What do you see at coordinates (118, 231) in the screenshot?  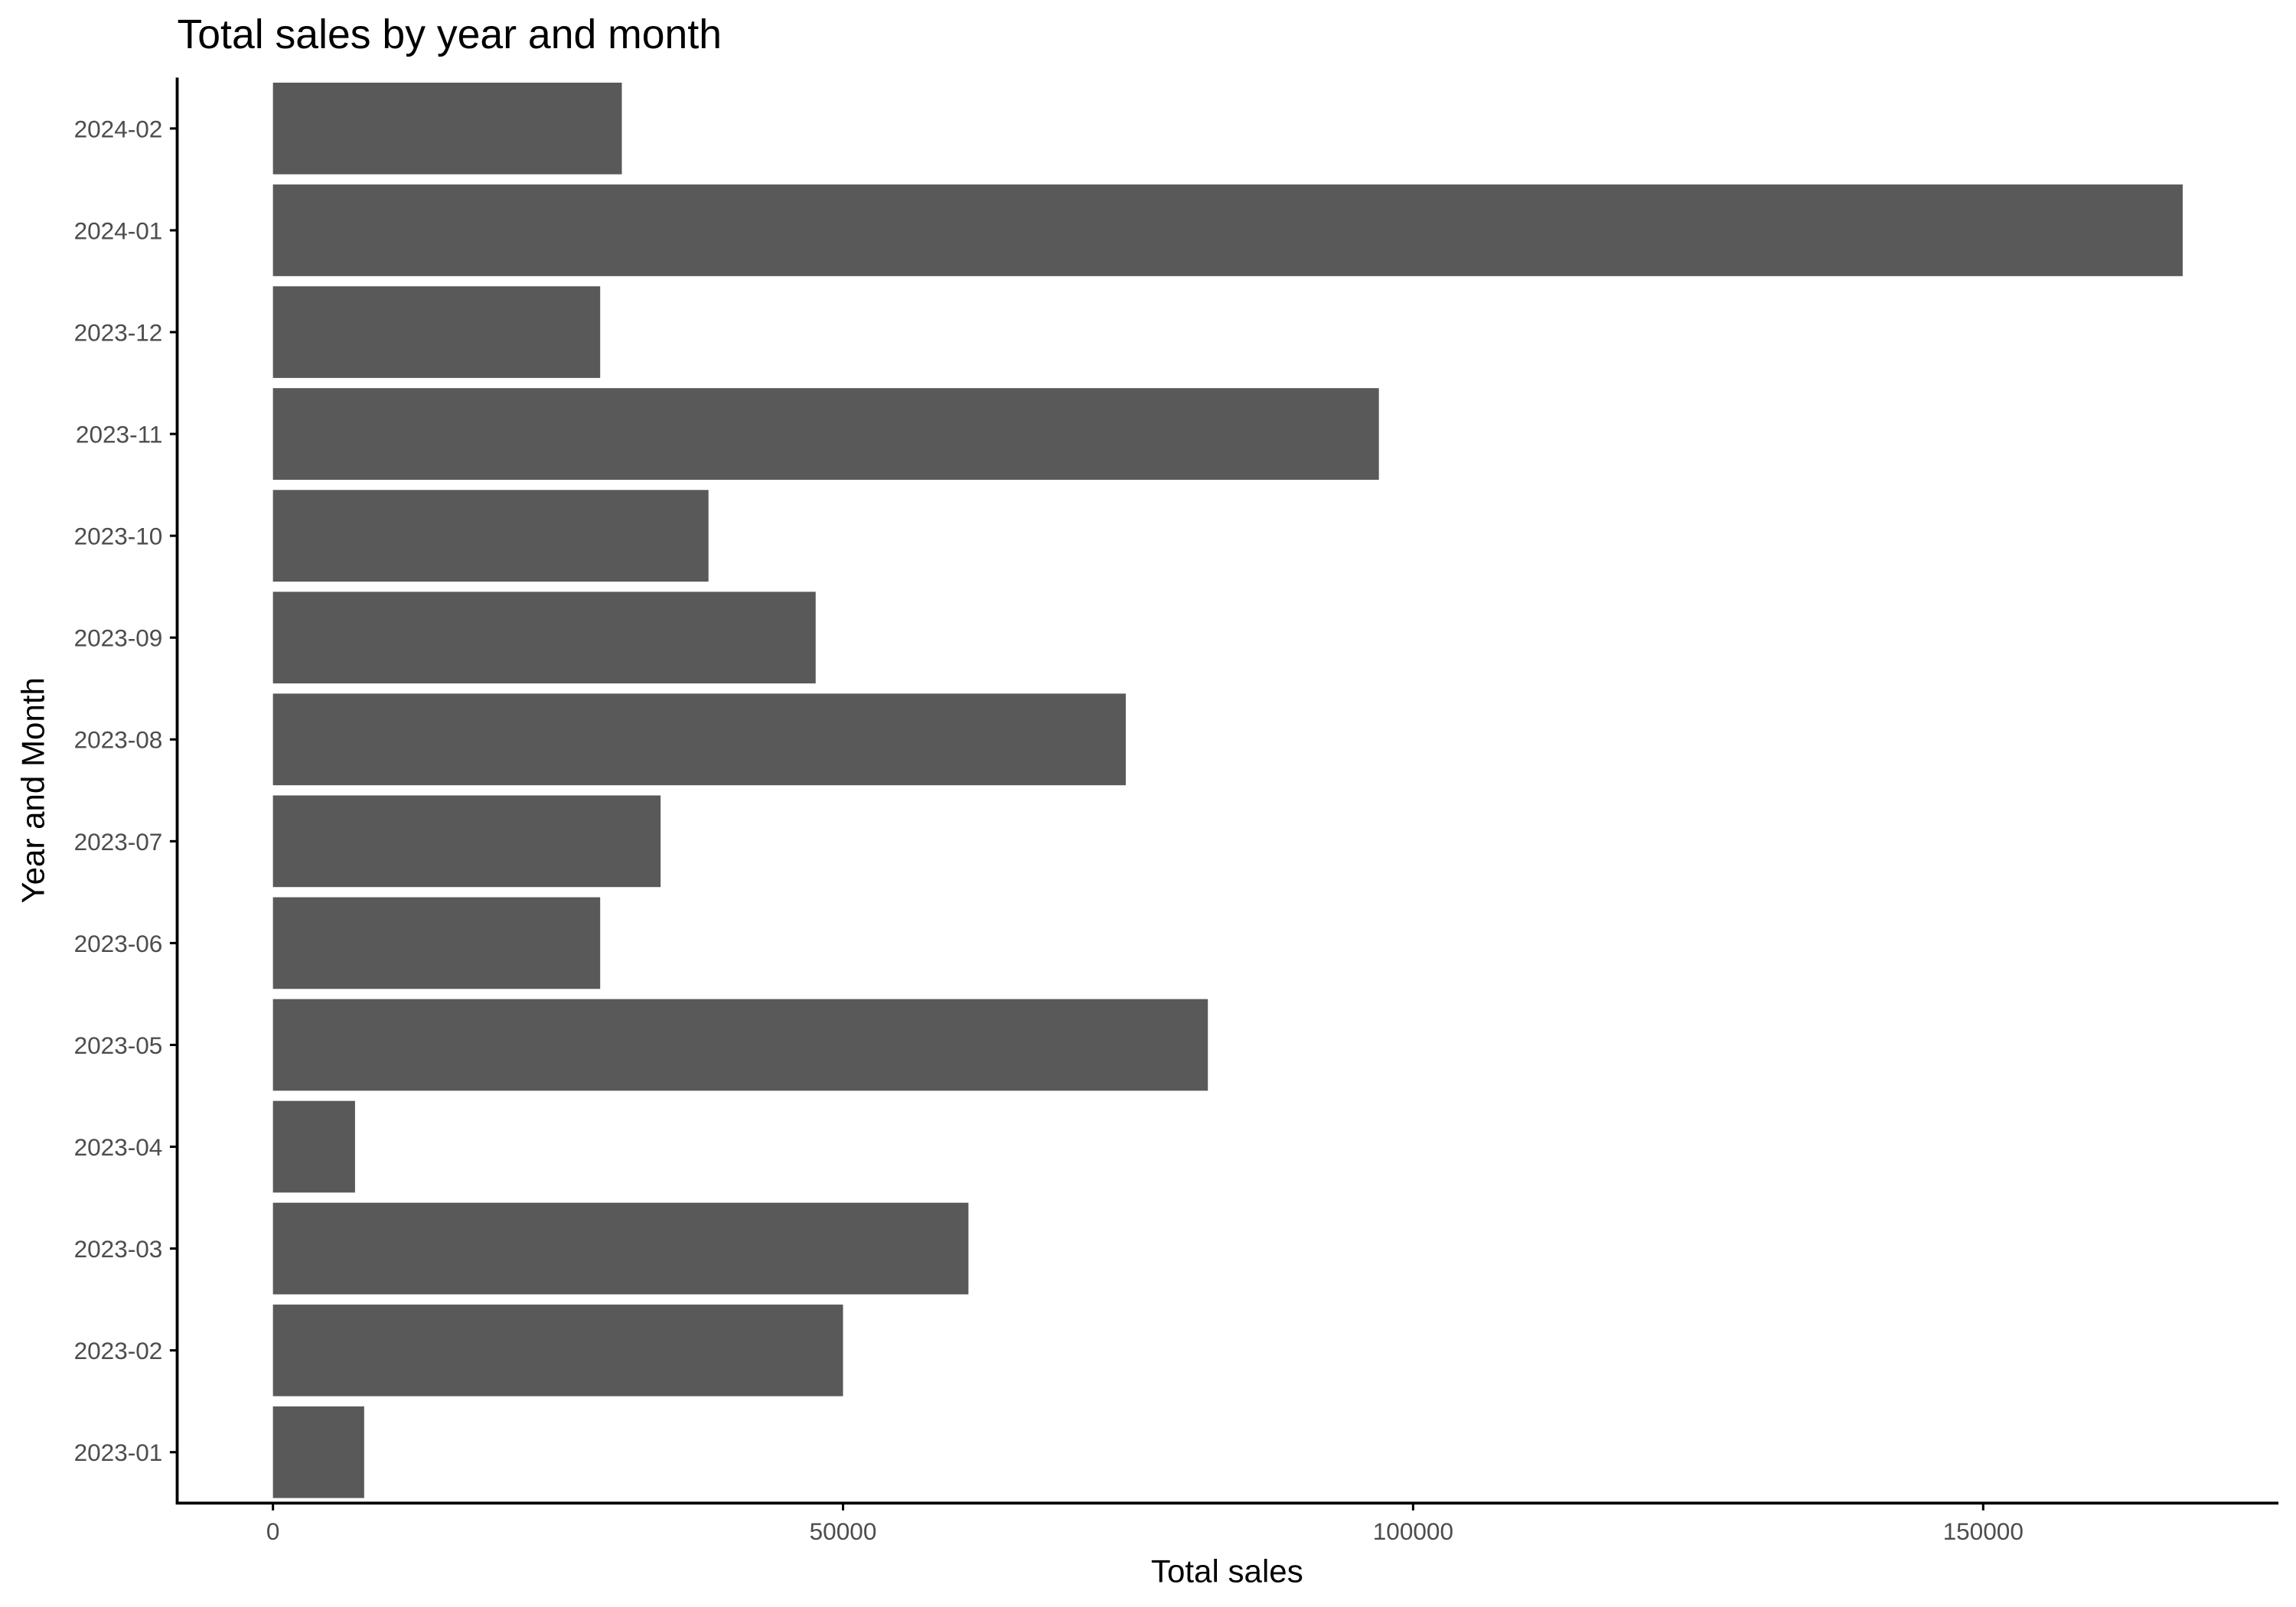 I see `y-tick-label: 2024-01` at bounding box center [118, 231].